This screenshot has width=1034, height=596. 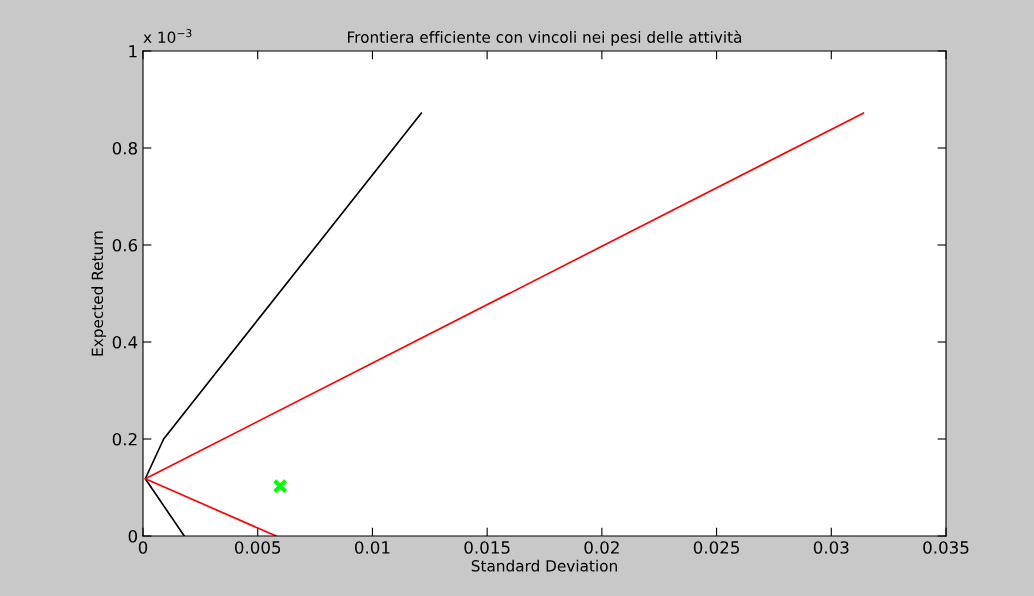 What do you see at coordinates (124, 439) in the screenshot?
I see `y-tick-label: 0.2` at bounding box center [124, 439].